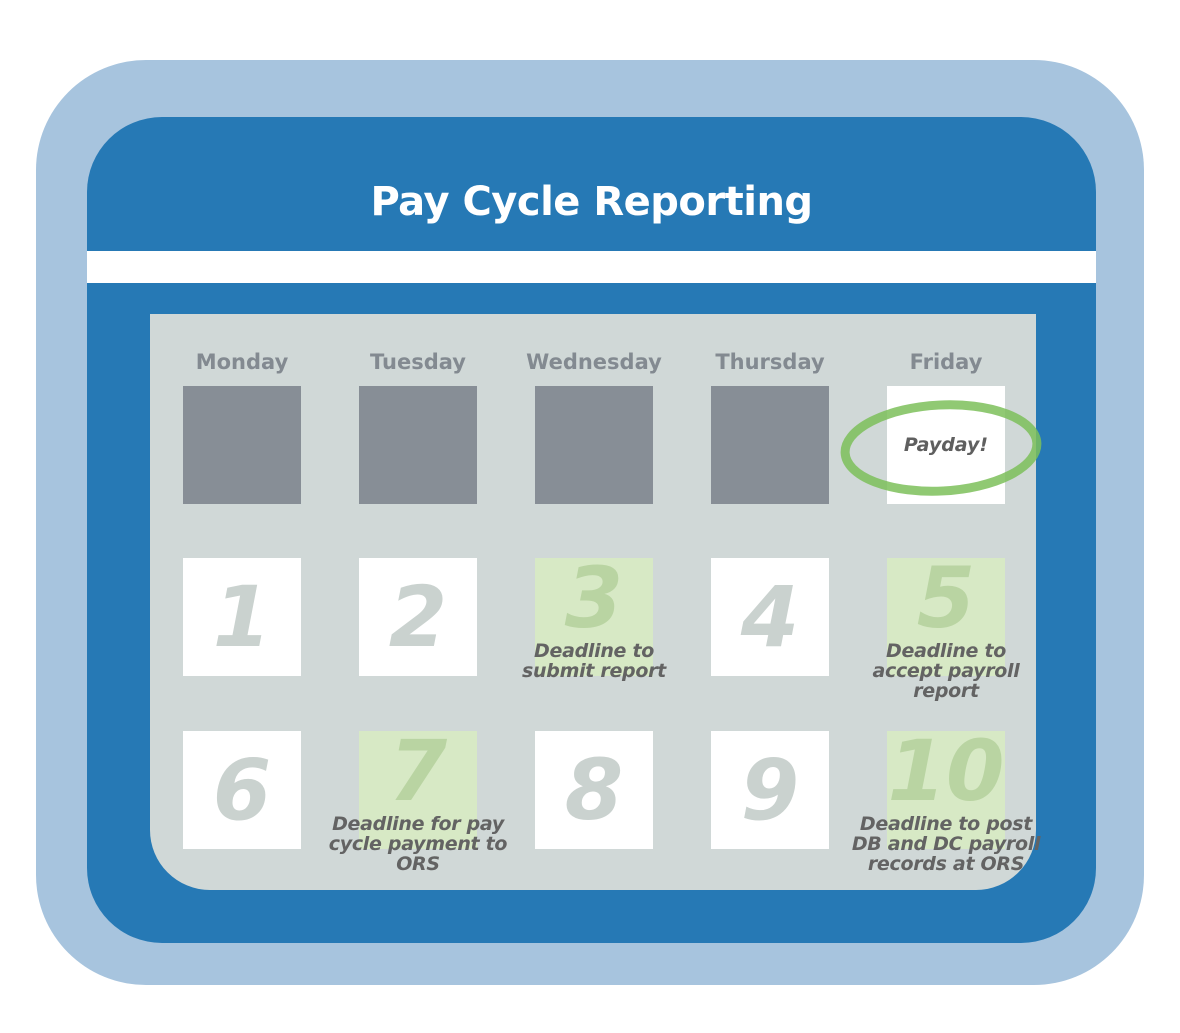 The height and width of the screenshot is (1033, 1180). I want to click on day-header-monday: Monday, so click(242, 362).